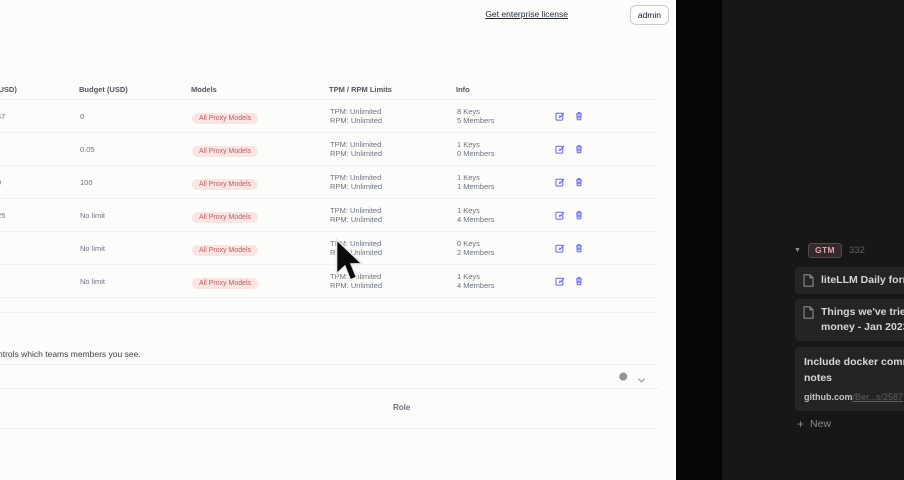 This screenshot has height=480, width=904. I want to click on role-table-divider, so click(329, 428).